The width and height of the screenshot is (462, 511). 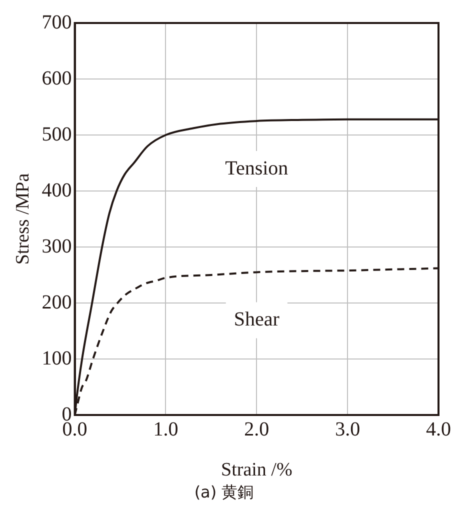 I want to click on y-tick-label: 400, so click(x=57, y=190).